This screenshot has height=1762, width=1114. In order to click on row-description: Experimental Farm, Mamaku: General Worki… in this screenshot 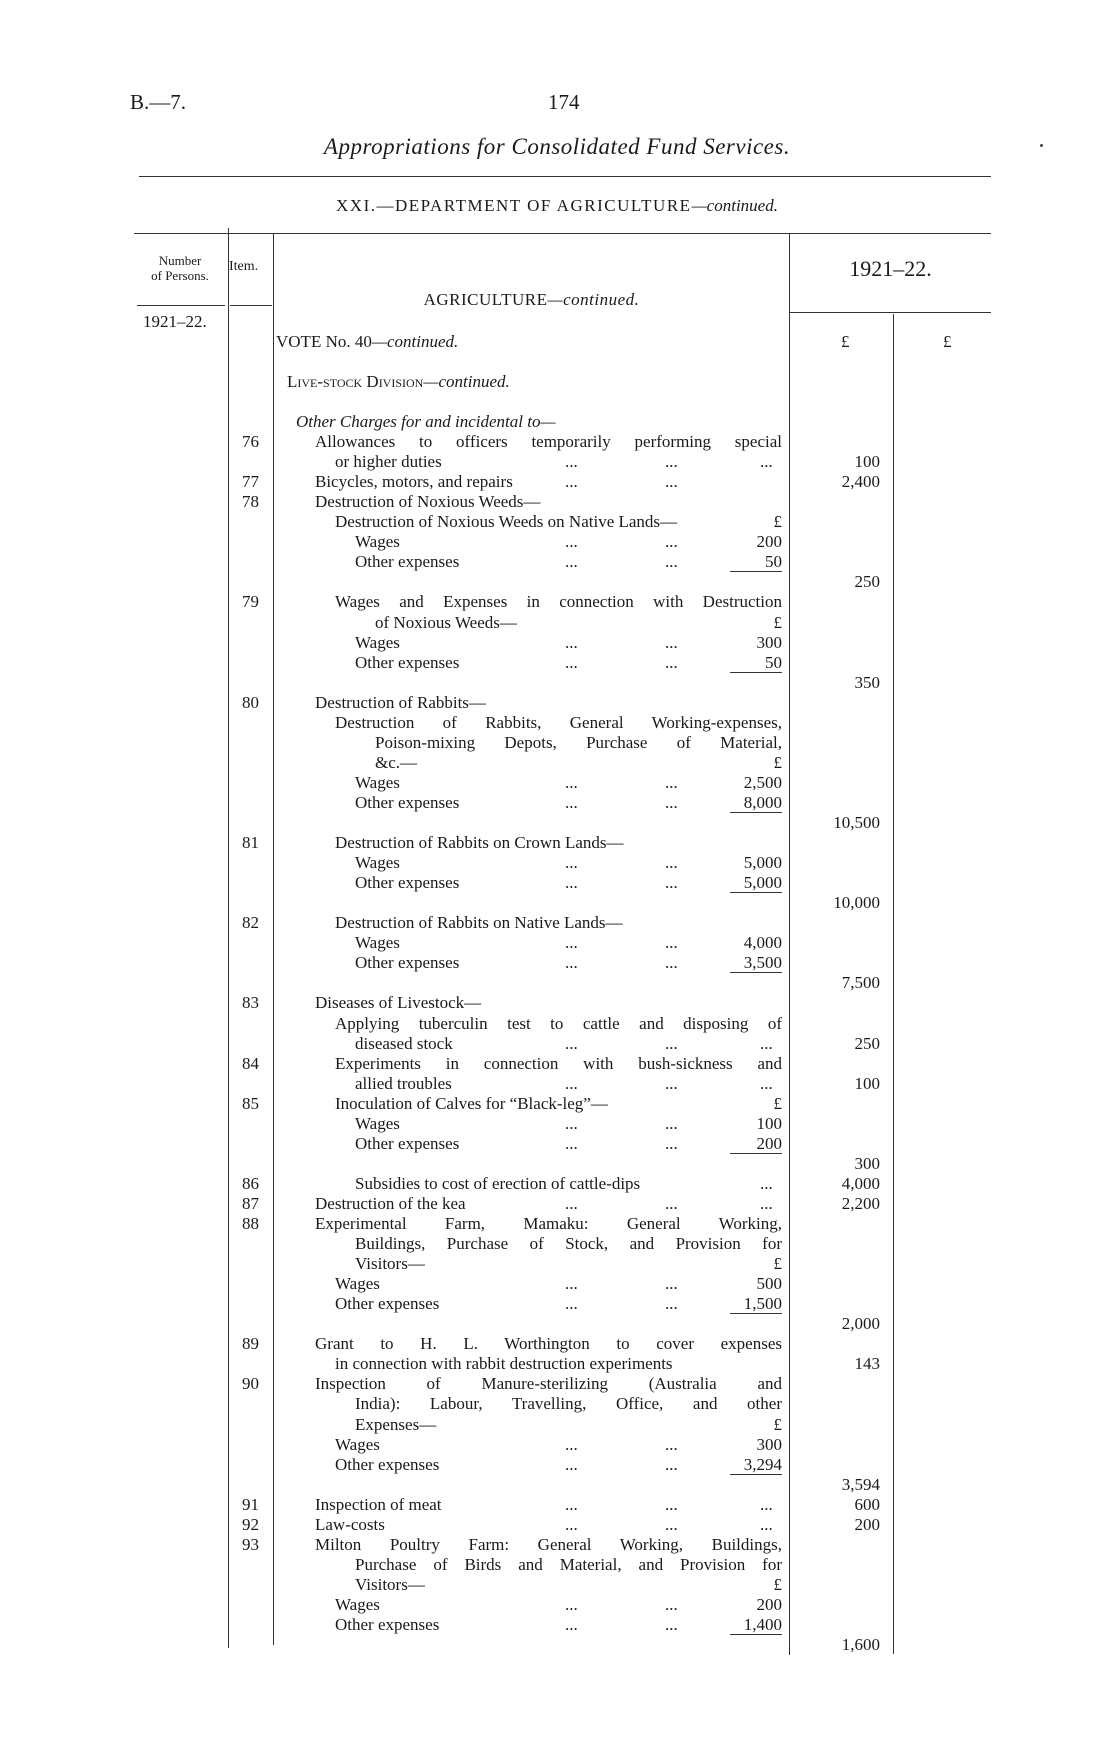, I will do `click(548, 1223)`.